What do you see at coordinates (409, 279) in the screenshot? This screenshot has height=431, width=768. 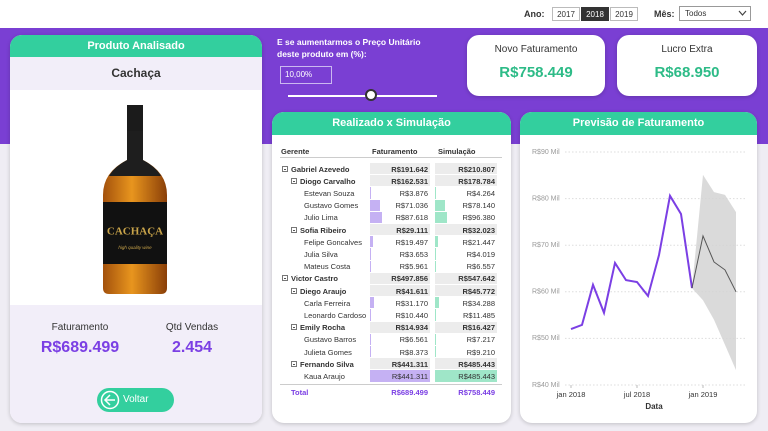 I see `cell-value: R$497.856` at bounding box center [409, 279].